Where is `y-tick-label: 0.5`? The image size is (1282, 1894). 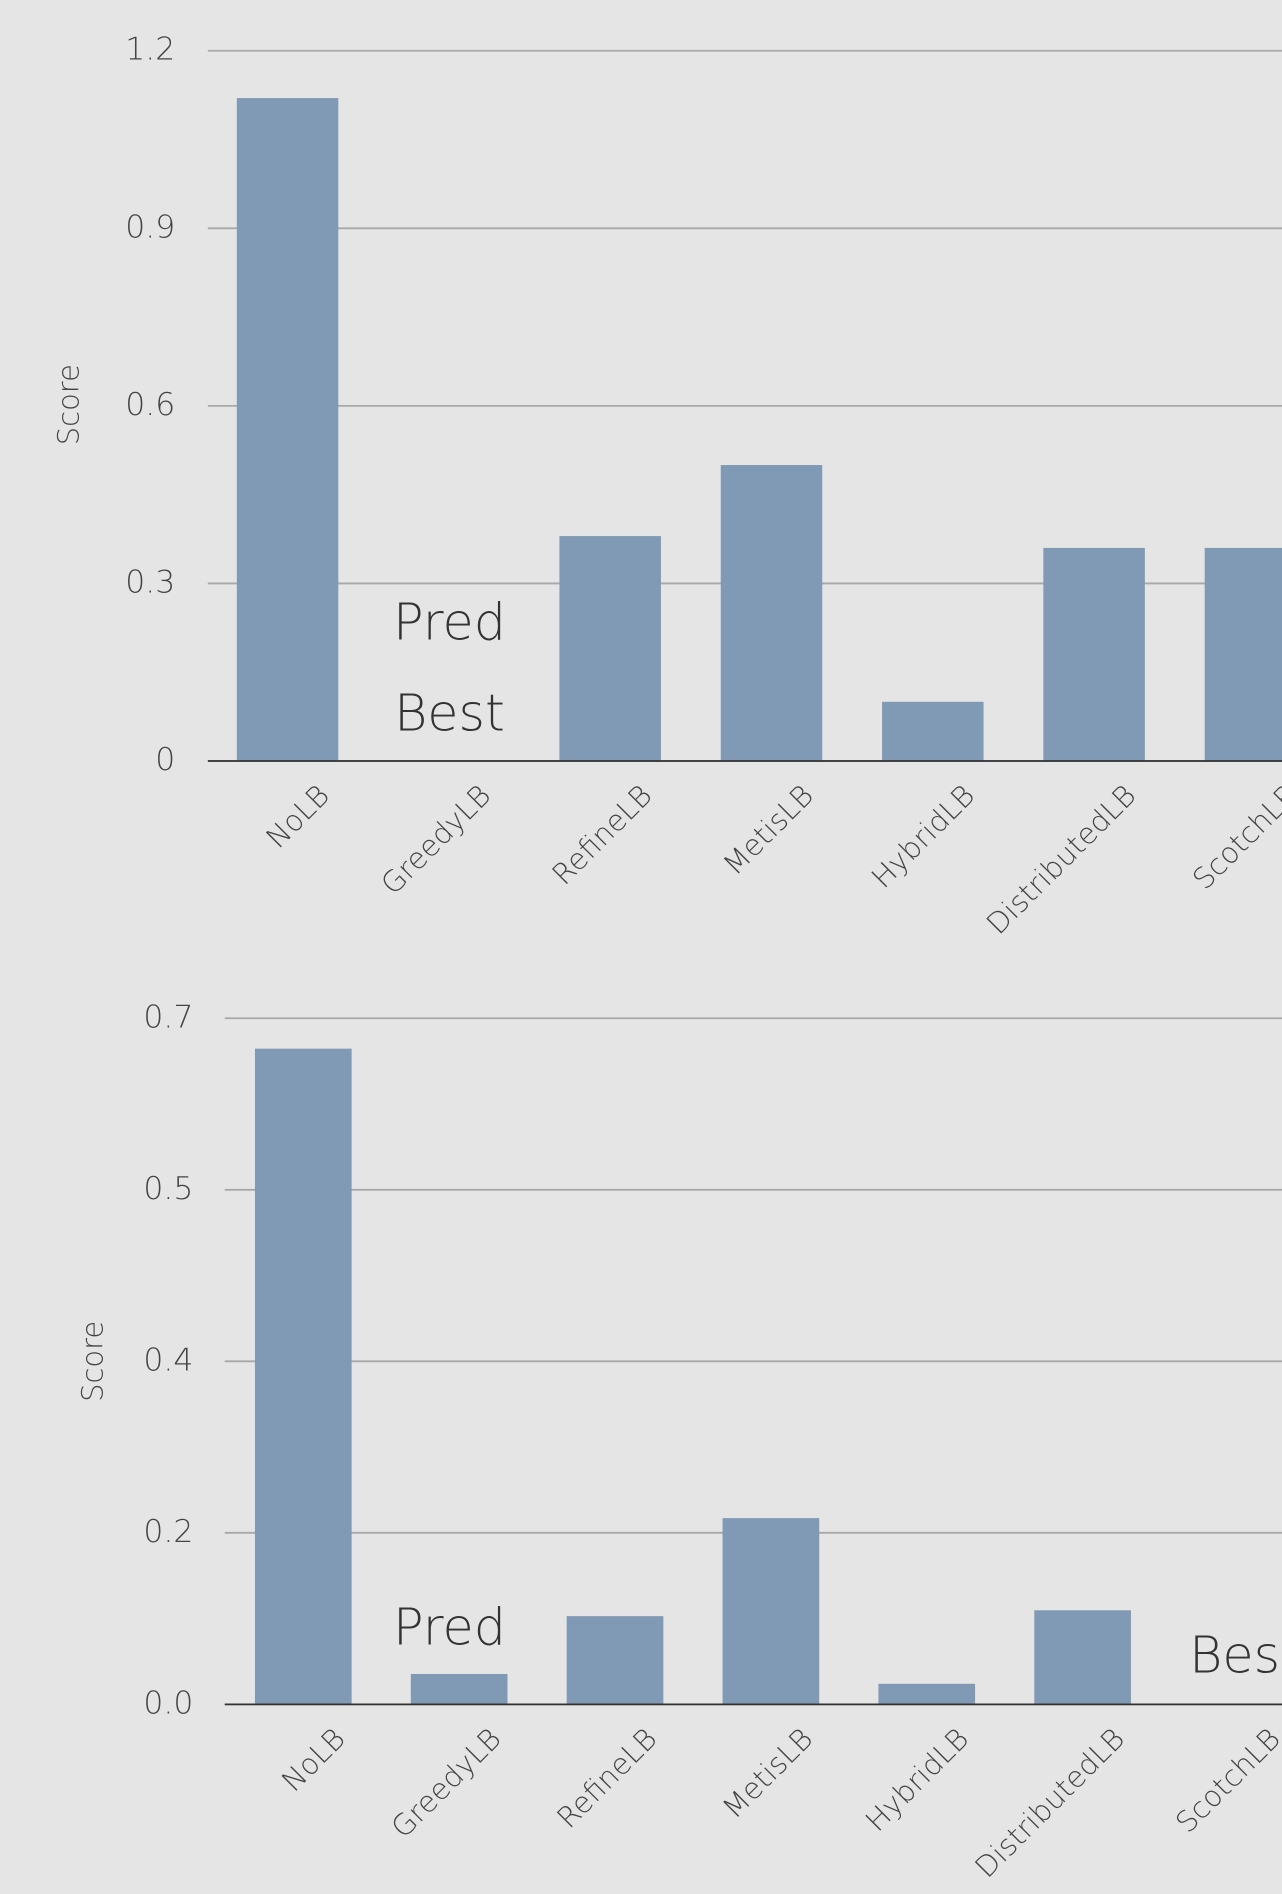
y-tick-label: 0.5 is located at coordinates (168, 1189).